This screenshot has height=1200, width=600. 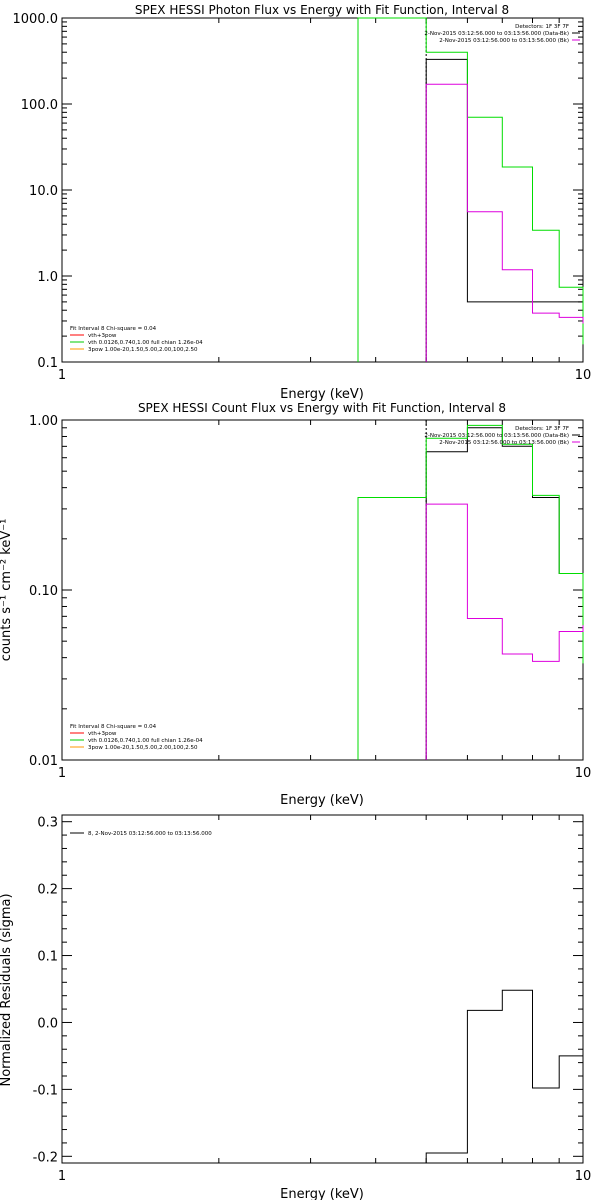 I want to click on photon-flux-xtick-label: 1, so click(x=62, y=375).